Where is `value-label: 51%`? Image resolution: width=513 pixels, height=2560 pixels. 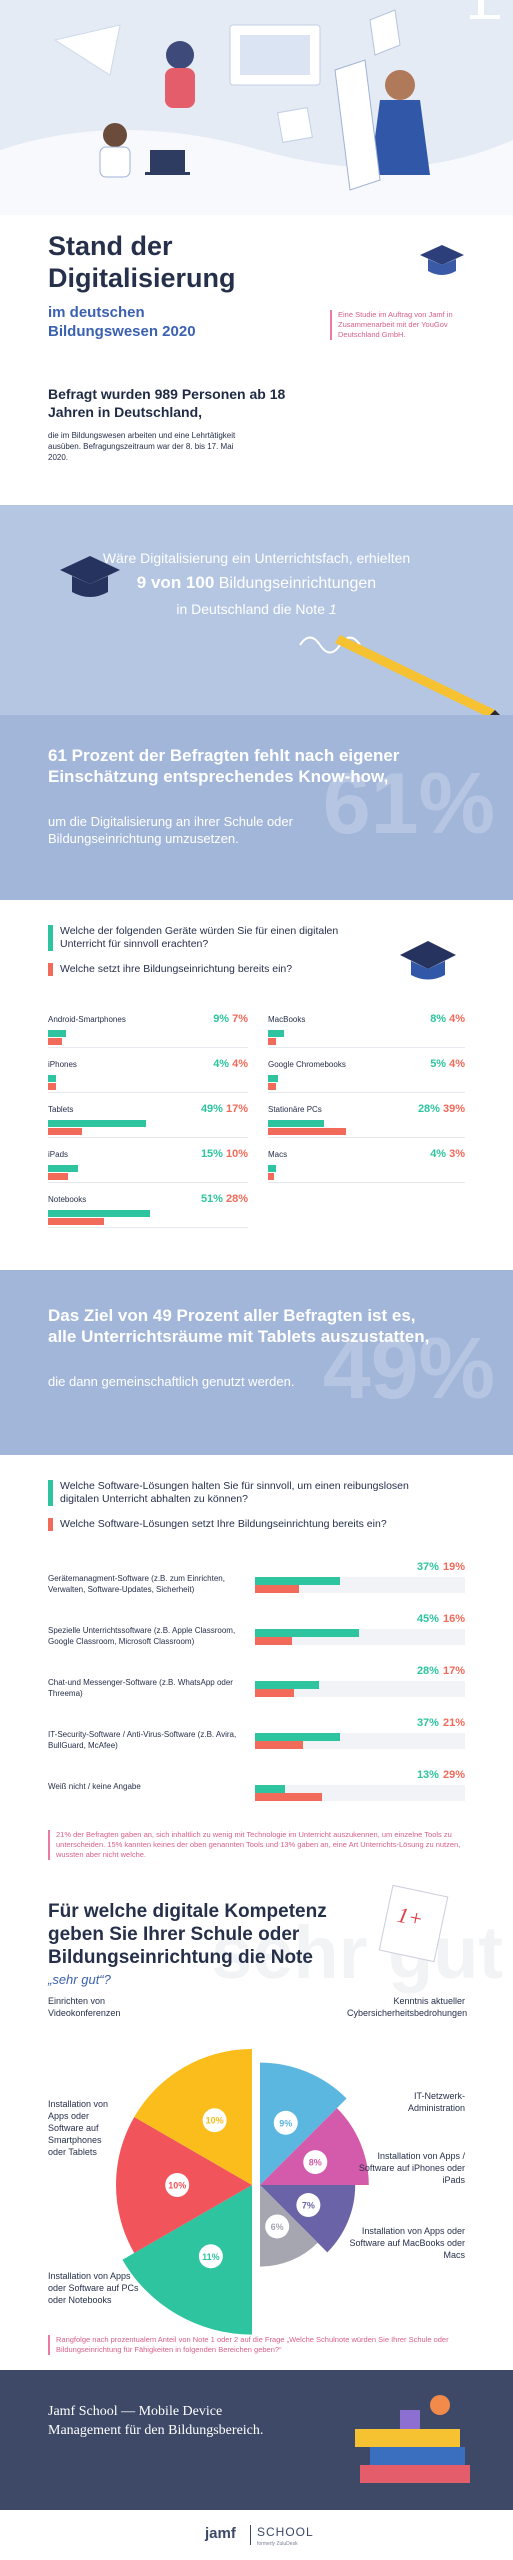
value-label: 51% is located at coordinates (211, 1199).